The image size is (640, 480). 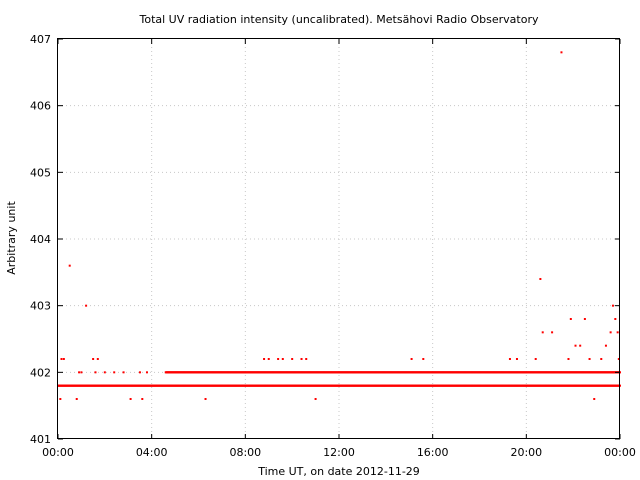 What do you see at coordinates (40, 239) in the screenshot?
I see `y-tick-label: 404` at bounding box center [40, 239].